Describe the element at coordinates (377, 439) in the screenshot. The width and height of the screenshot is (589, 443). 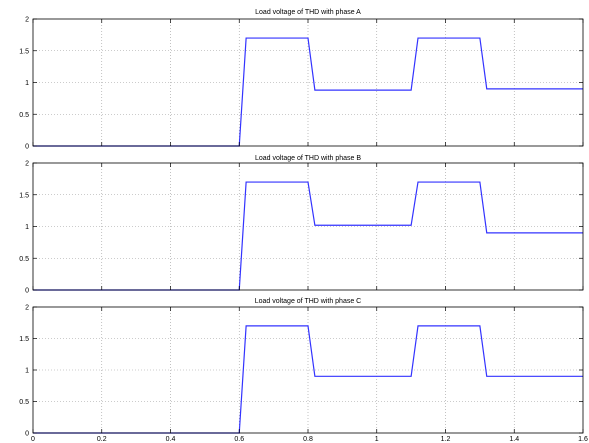
I see `x-tick-label-phase-c: 1` at that location.